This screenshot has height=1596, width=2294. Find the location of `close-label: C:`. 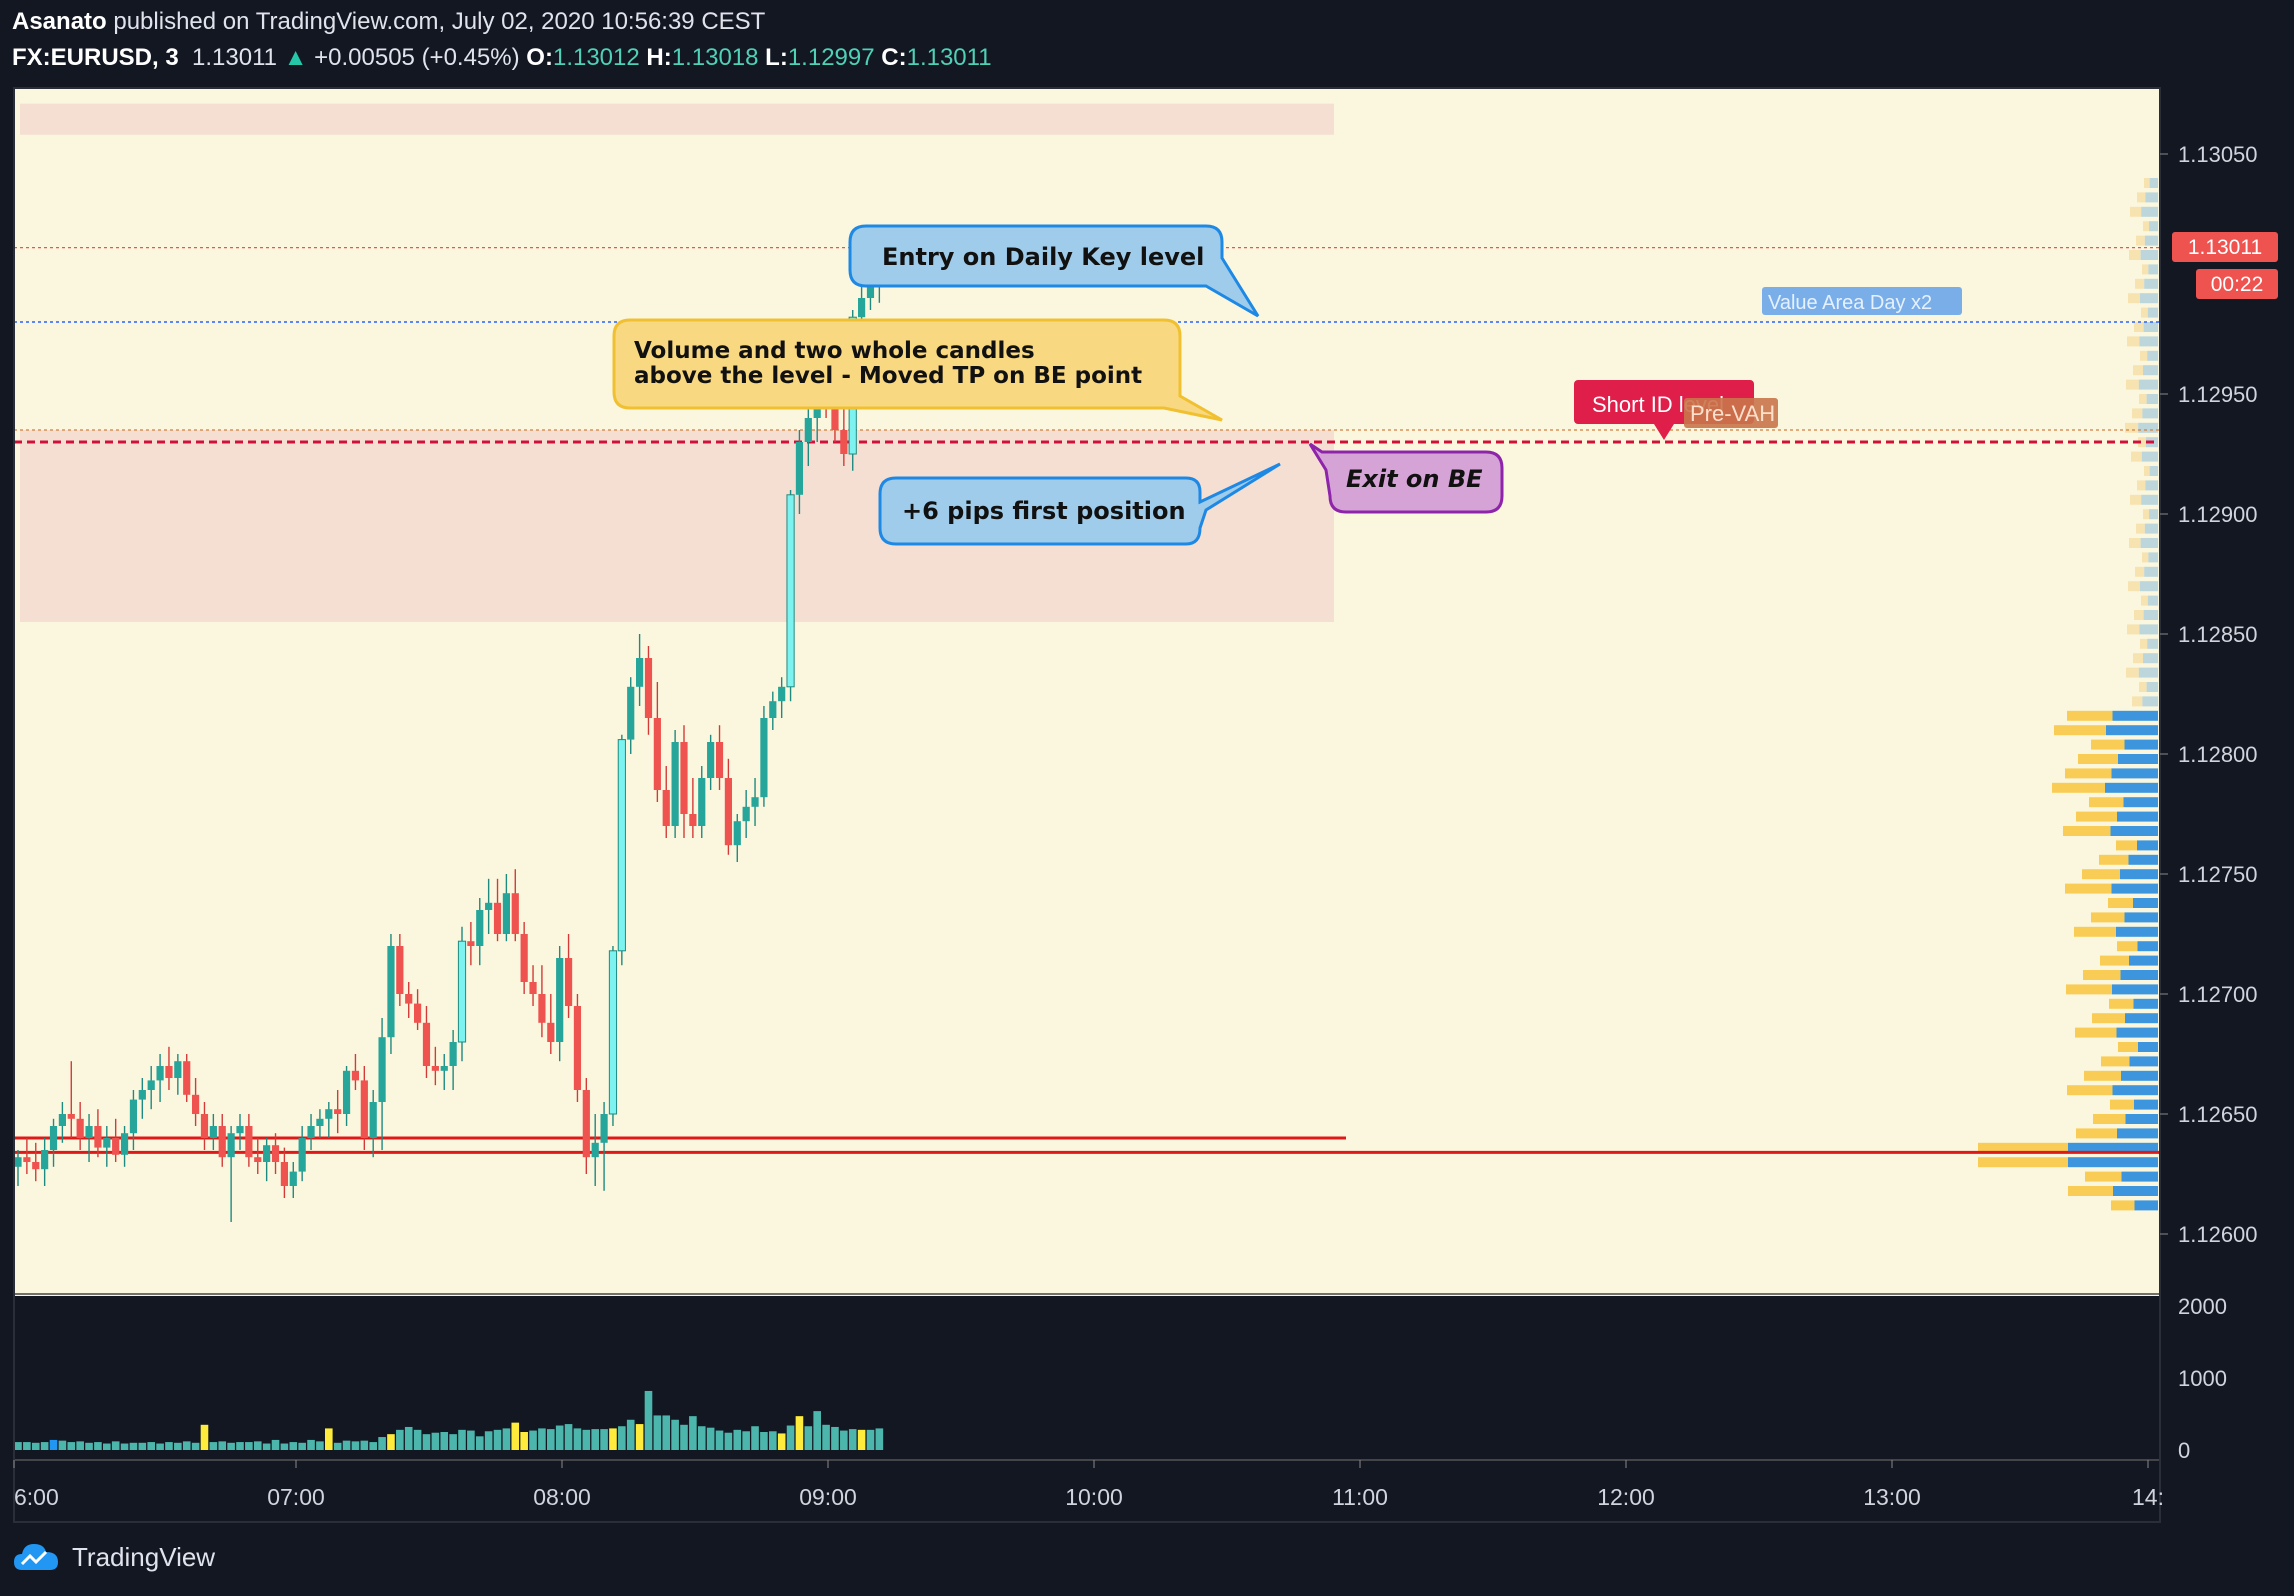

close-label: C: is located at coordinates (894, 57).